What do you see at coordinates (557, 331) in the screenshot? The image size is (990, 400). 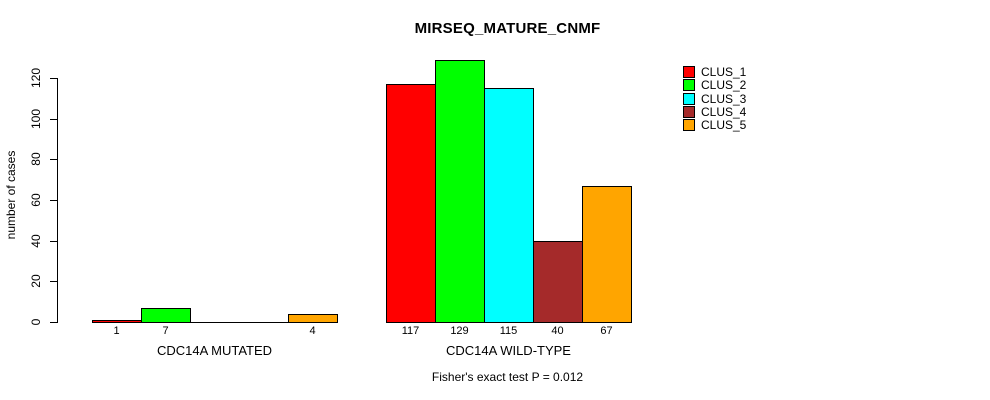 I see `bar-value-label: 40` at bounding box center [557, 331].